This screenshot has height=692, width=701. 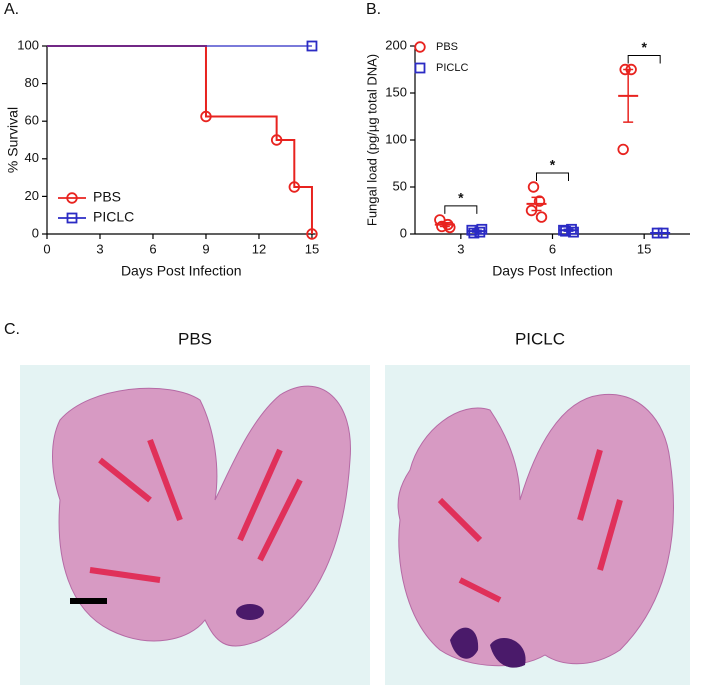 I want to click on survival-line, so click(x=180, y=139).